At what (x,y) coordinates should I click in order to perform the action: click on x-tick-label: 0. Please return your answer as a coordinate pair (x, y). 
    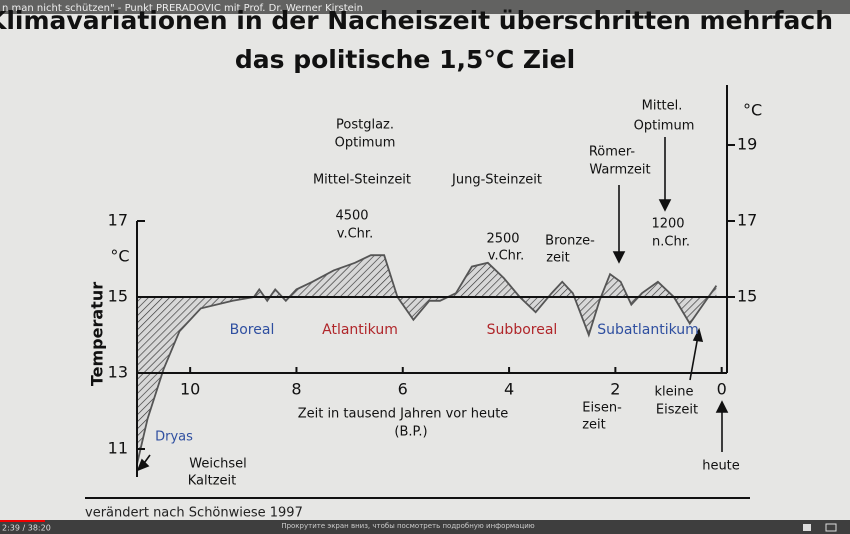
    Looking at the image, I should click on (722, 389).